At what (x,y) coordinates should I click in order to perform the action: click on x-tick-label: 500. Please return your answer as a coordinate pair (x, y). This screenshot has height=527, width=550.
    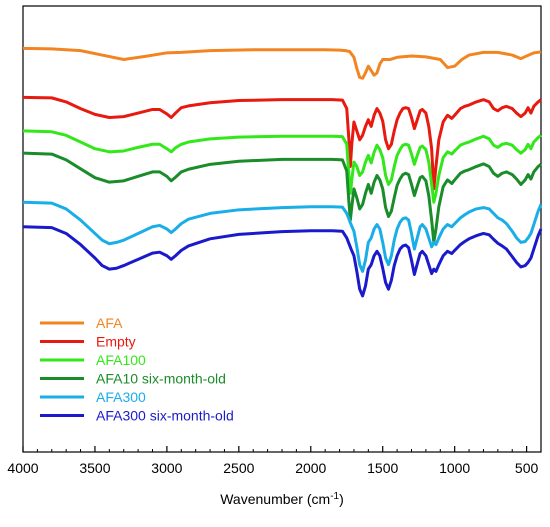
    Looking at the image, I should click on (527, 468).